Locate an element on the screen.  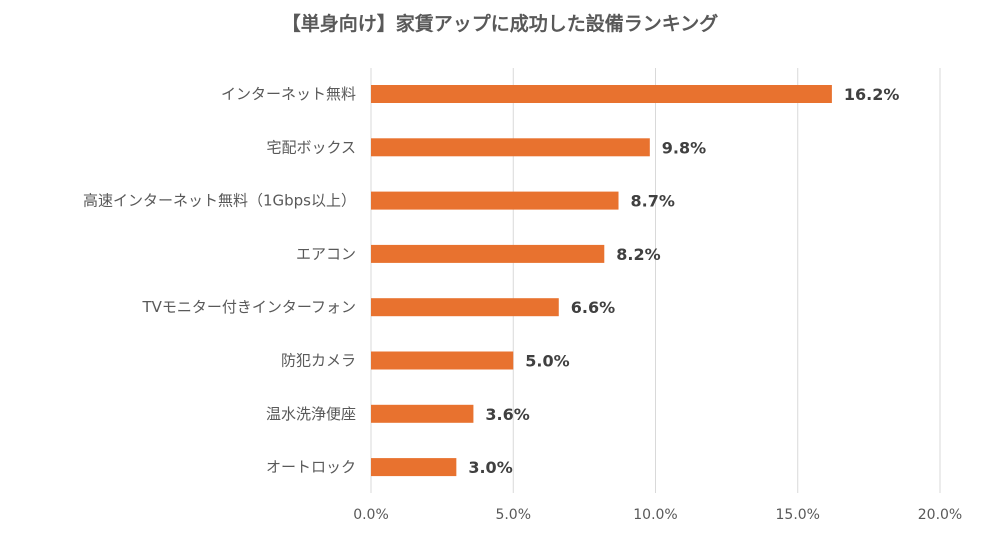
x-tick-label: 15.0% is located at coordinates (798, 515).